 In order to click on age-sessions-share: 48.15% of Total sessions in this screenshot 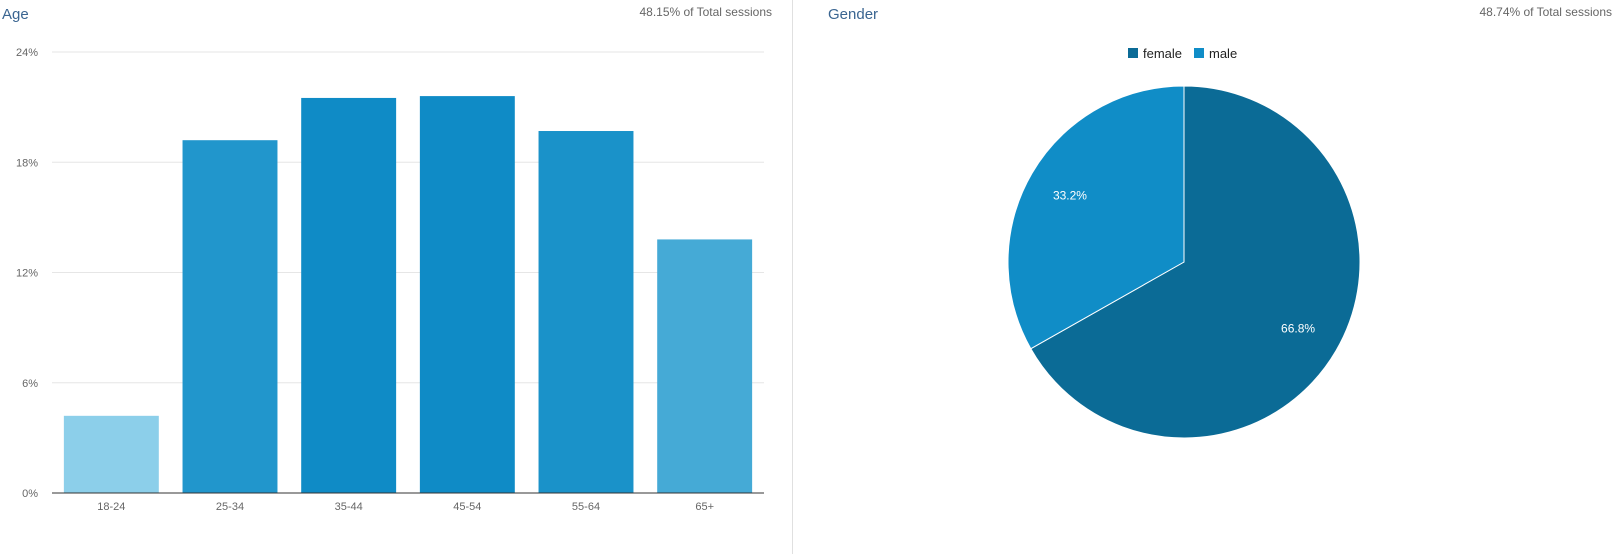, I will do `click(705, 12)`.